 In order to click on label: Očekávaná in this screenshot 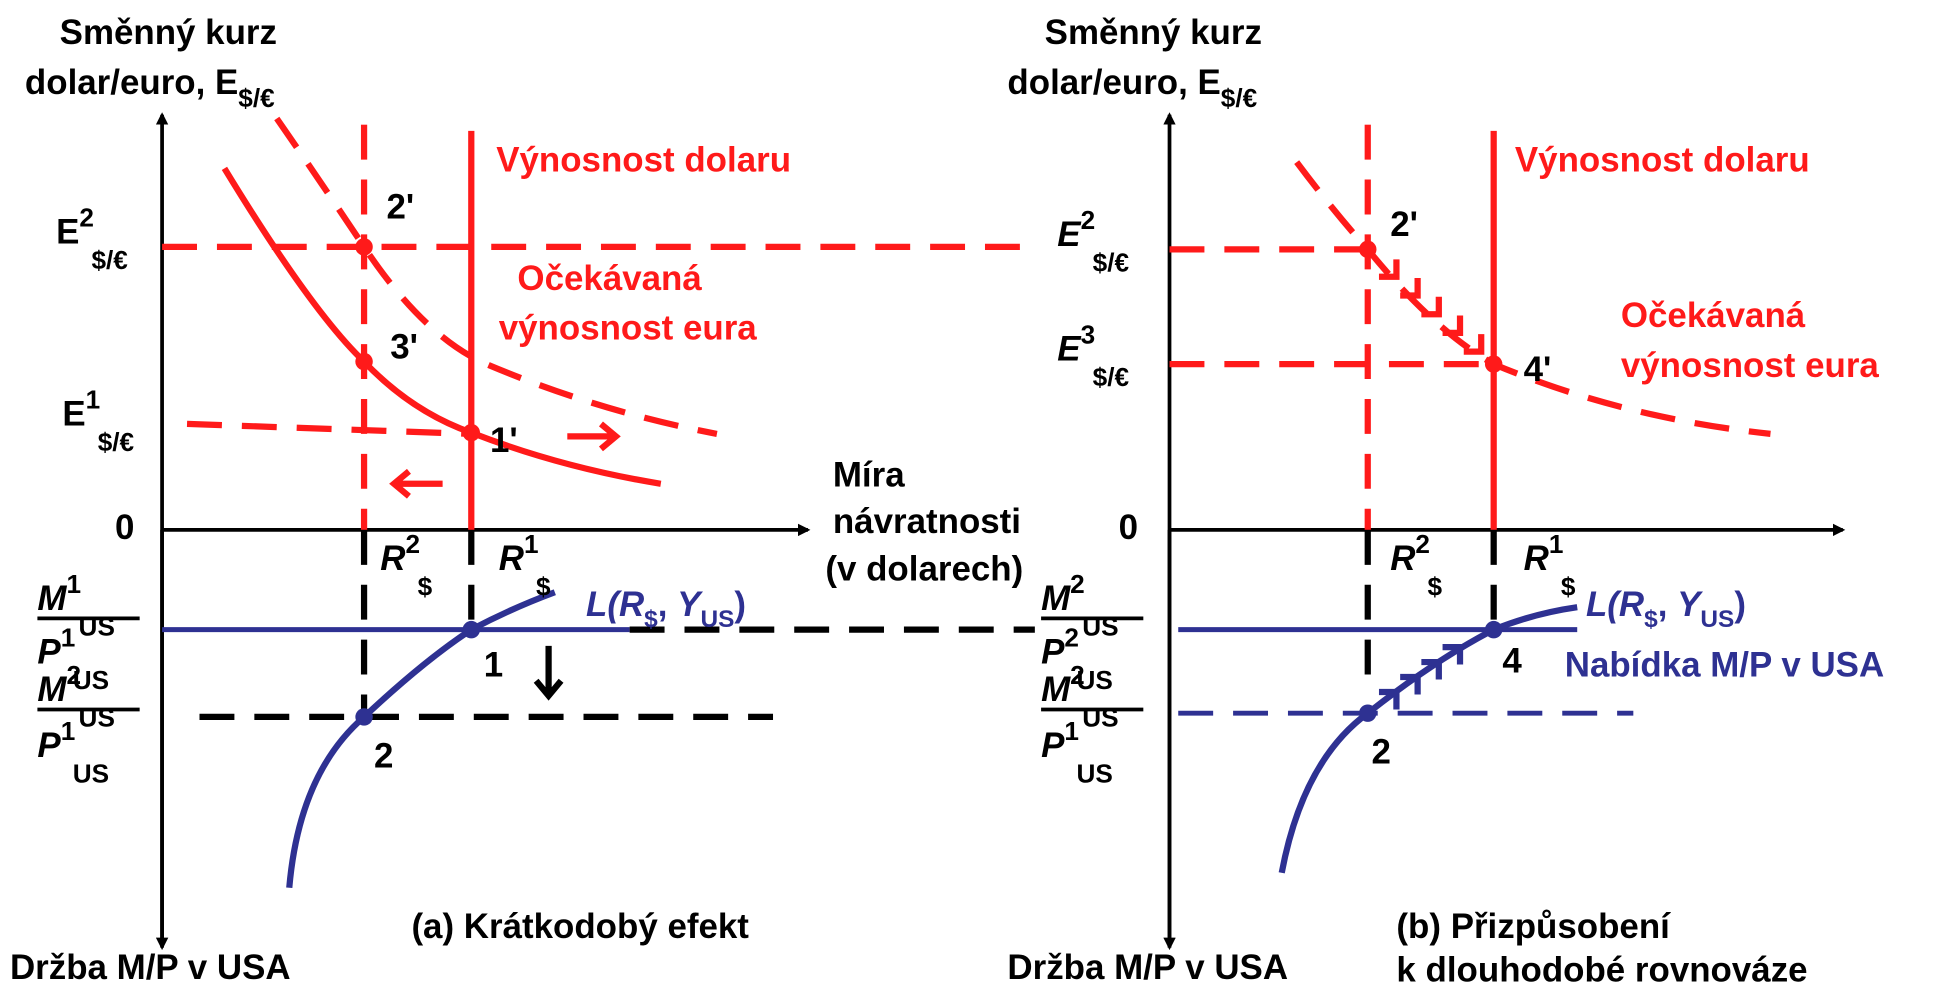, I will do `click(1713, 315)`.